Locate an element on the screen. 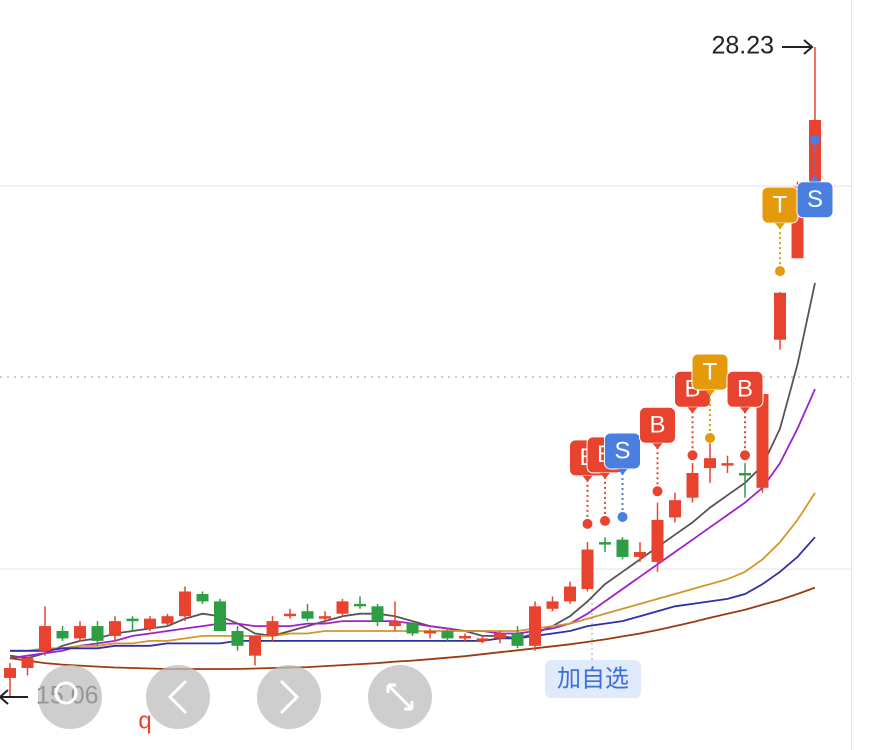 This screenshot has width=869, height=750. prev-button is located at coordinates (178, 697).